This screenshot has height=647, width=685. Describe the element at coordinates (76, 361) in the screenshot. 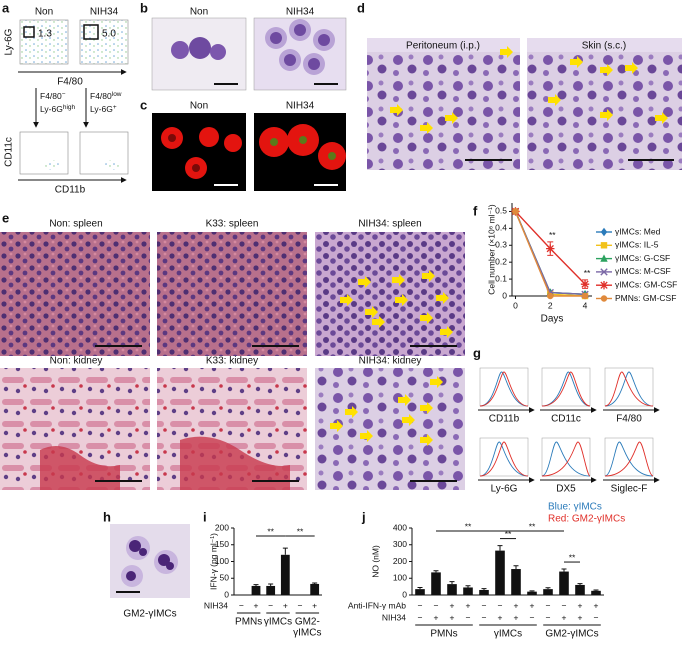

I see `image-title: Non: kidney` at that location.